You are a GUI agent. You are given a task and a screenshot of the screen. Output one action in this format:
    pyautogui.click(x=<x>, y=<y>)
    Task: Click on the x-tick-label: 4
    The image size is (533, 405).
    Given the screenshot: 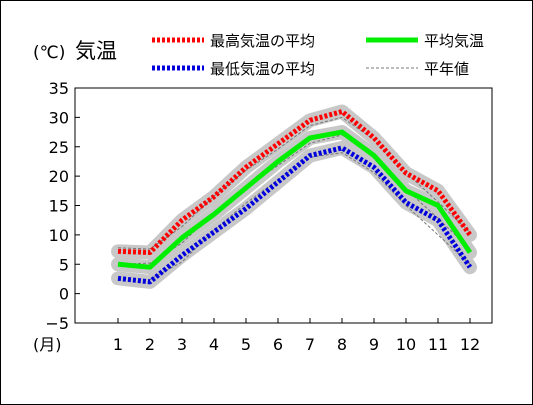 What is the action you would take?
    pyautogui.click(x=214, y=344)
    